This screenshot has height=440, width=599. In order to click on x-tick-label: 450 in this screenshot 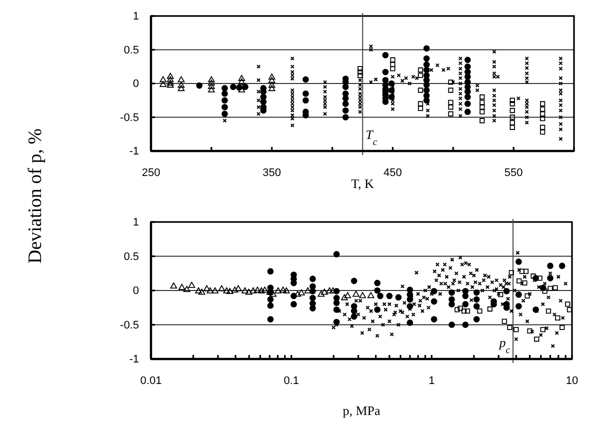, I will do `click(393, 172)`.